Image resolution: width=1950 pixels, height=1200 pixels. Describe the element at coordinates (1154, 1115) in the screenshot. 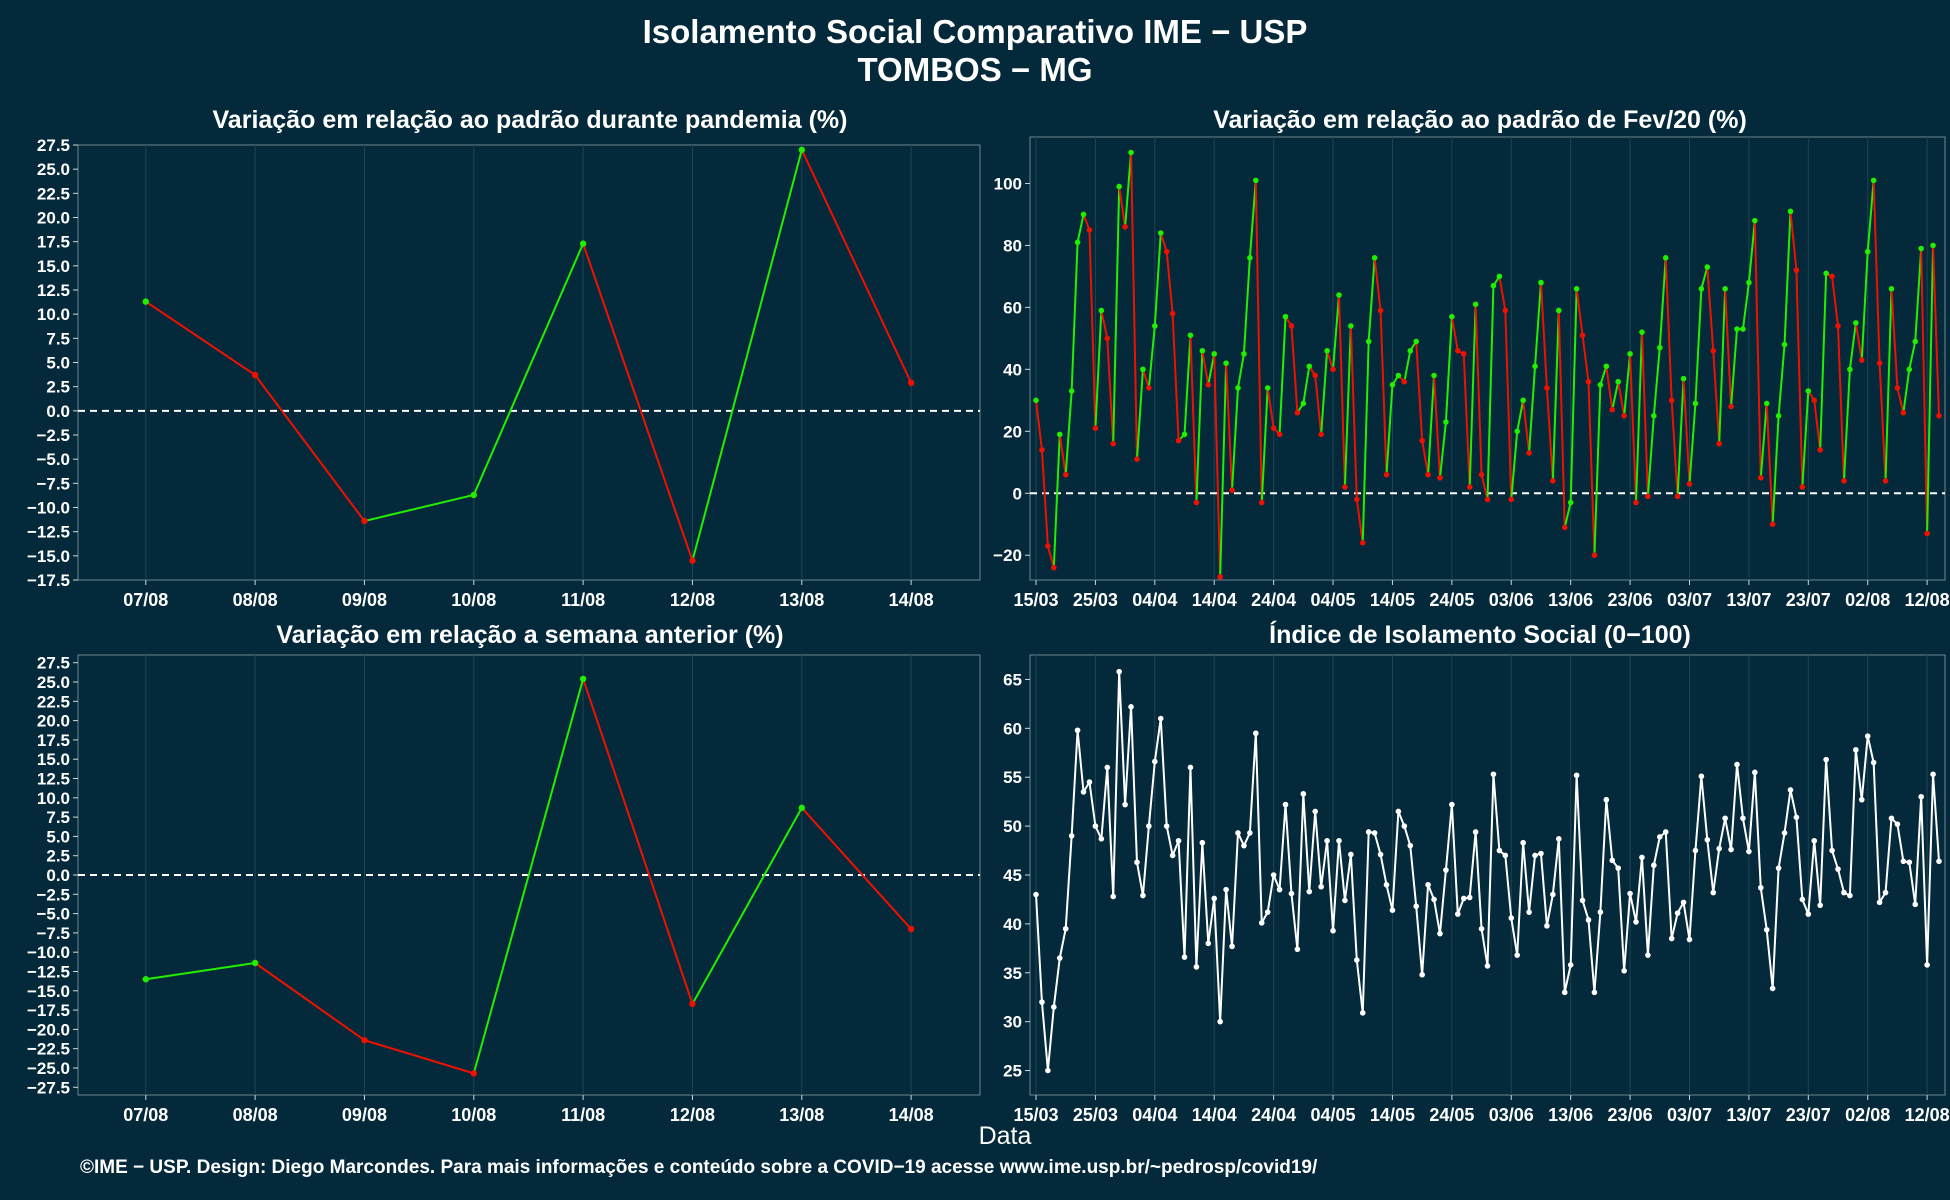

I see `x-tick-label: 04/04` at that location.